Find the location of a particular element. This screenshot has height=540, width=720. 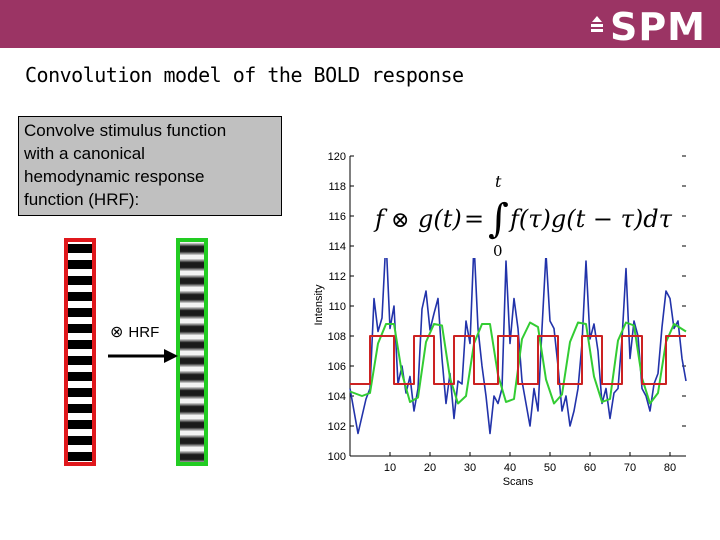

description-line: Convolve stimulus function is located at coordinates (125, 130).